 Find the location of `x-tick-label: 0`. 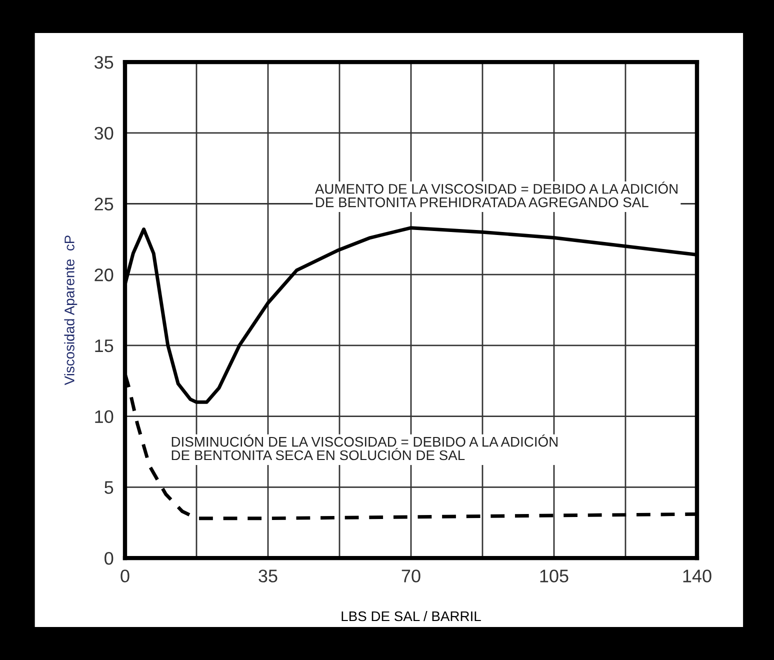

x-tick-label: 0 is located at coordinates (125, 576).